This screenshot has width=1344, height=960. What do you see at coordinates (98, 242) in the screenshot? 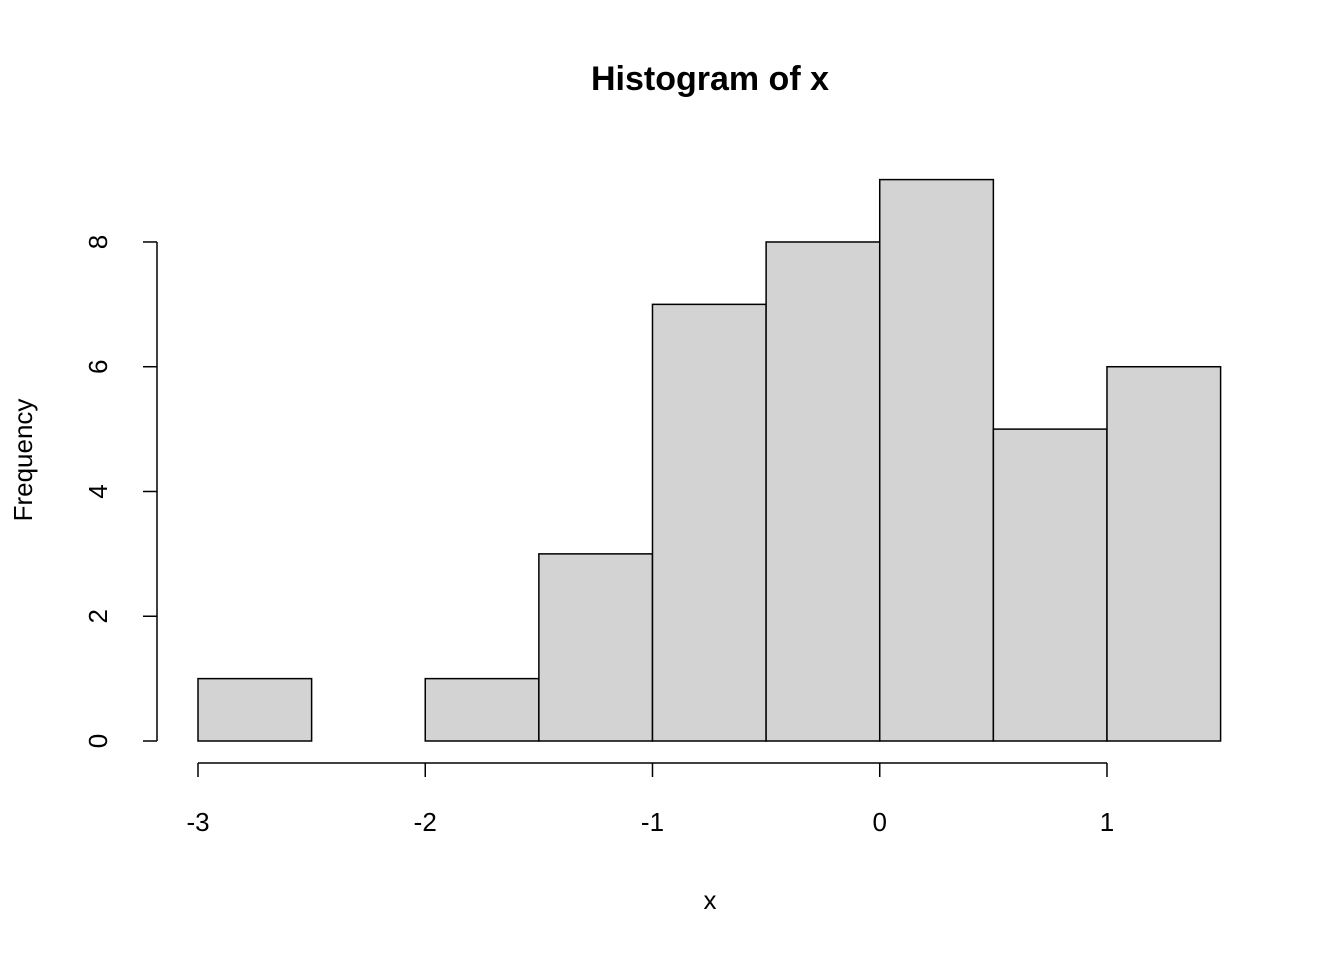
I see `y-tick-label: 8` at bounding box center [98, 242].